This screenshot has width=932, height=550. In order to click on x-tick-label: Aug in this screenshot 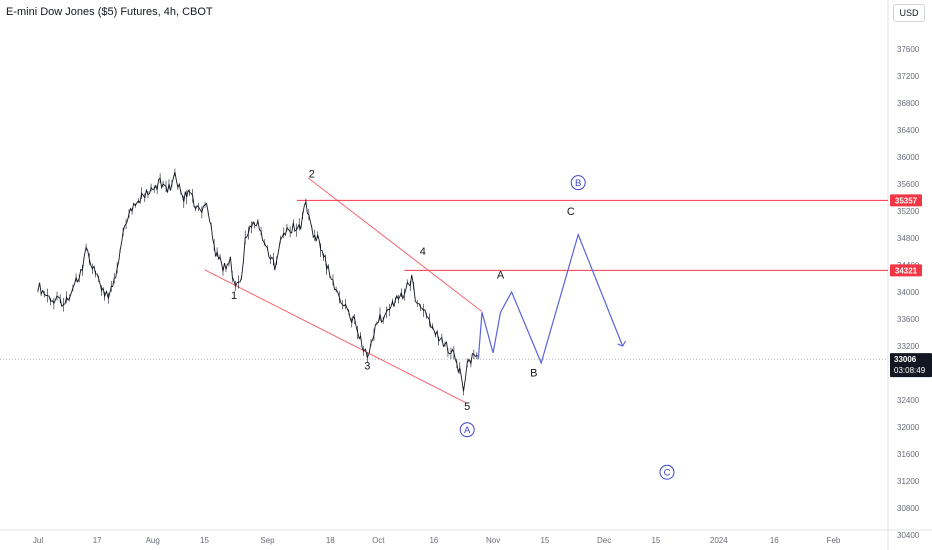, I will do `click(153, 540)`.